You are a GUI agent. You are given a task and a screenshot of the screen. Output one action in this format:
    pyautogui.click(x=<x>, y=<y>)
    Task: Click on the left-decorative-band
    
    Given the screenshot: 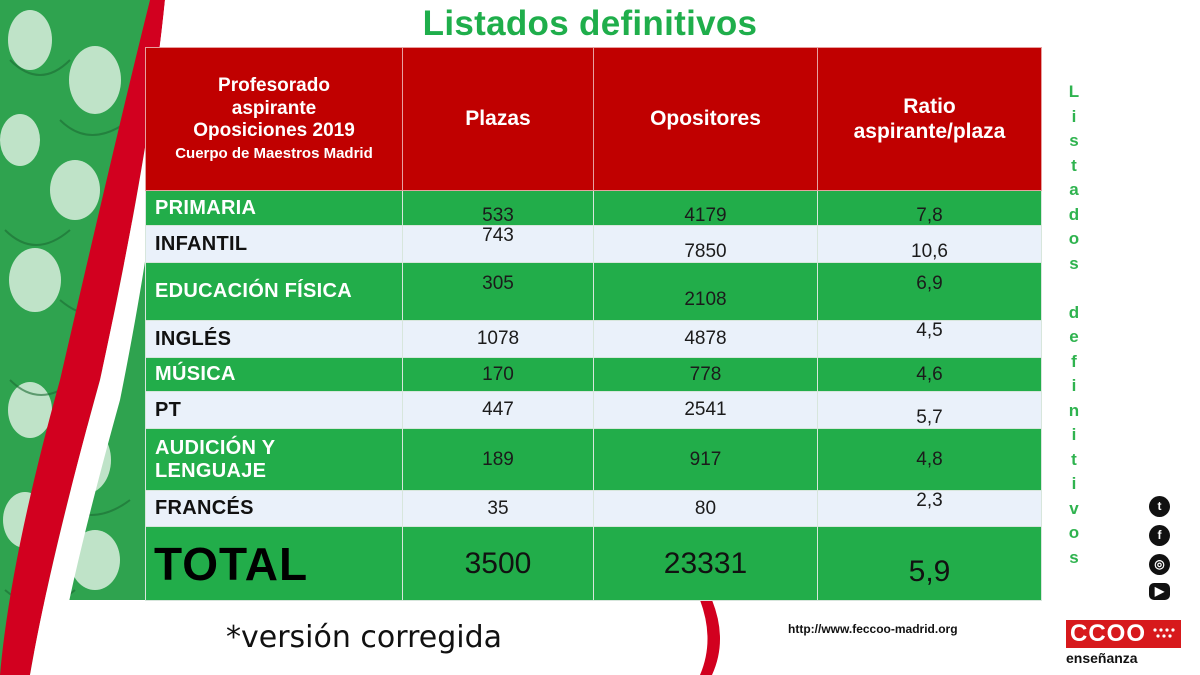 What is the action you would take?
    pyautogui.click(x=82, y=337)
    